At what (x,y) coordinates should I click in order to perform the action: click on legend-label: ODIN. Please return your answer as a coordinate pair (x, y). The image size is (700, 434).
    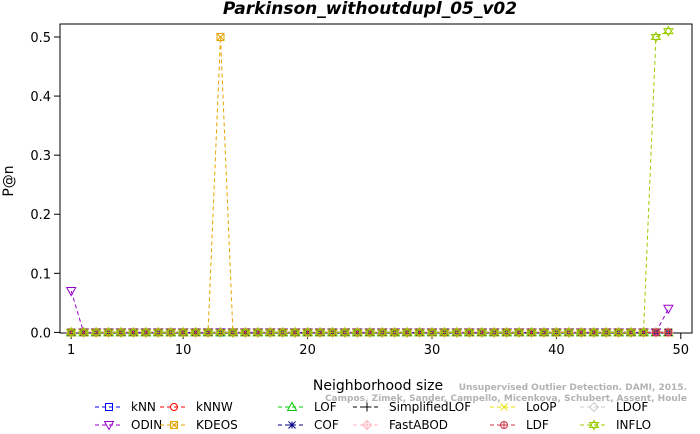
    Looking at the image, I should click on (146, 425).